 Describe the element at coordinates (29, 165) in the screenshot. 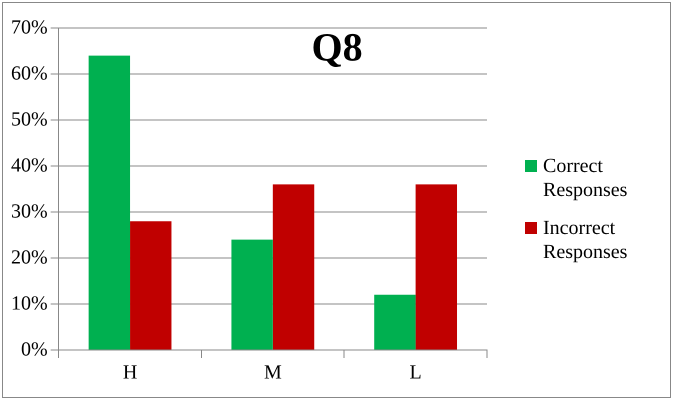

I see `y-tick-label: 40%` at that location.